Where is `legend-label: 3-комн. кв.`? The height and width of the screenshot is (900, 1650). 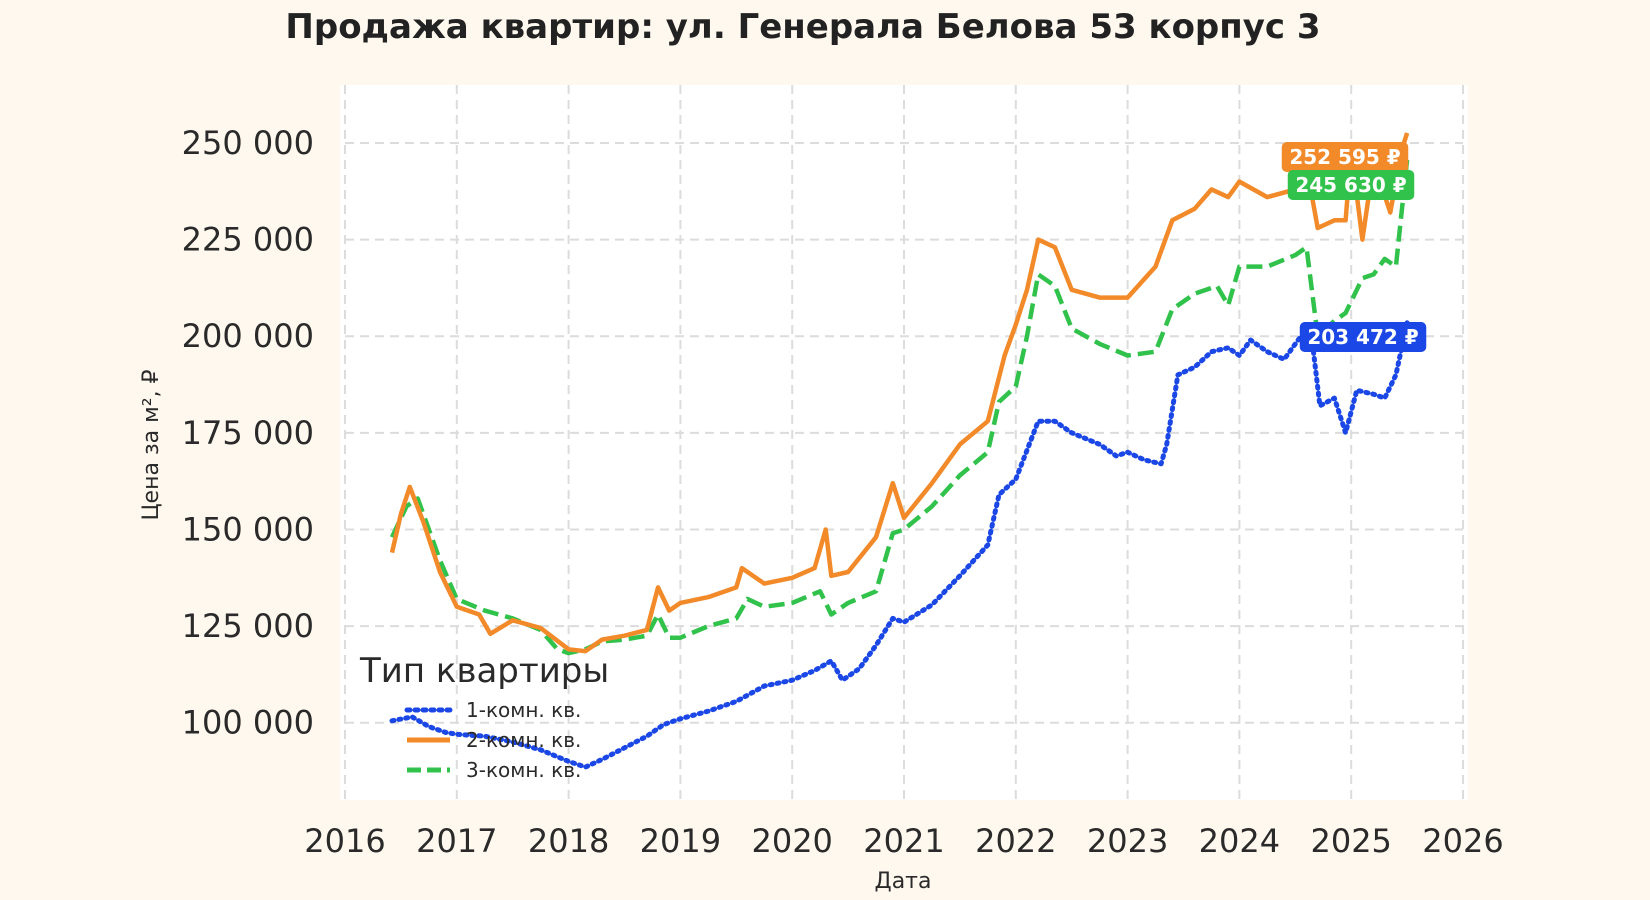
legend-label: 3-комн. кв. is located at coordinates (523, 770).